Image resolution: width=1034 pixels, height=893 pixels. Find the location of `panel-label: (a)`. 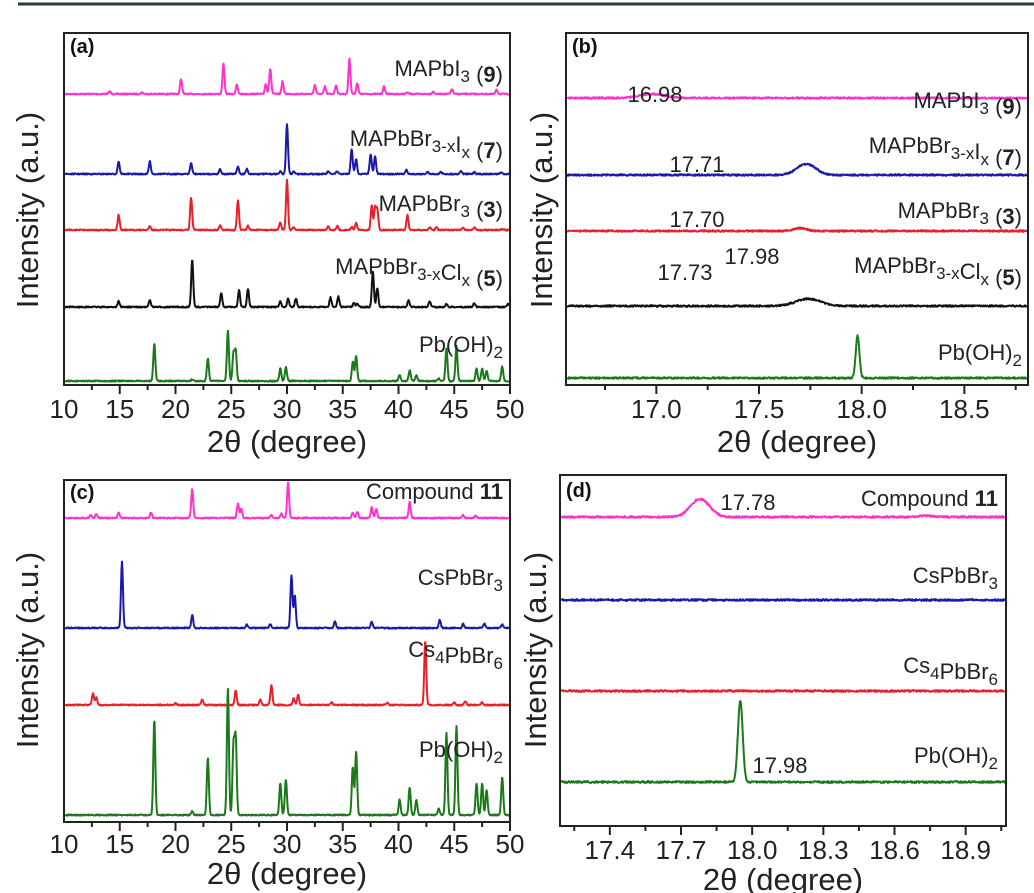

panel-label: (a) is located at coordinates (82, 47).